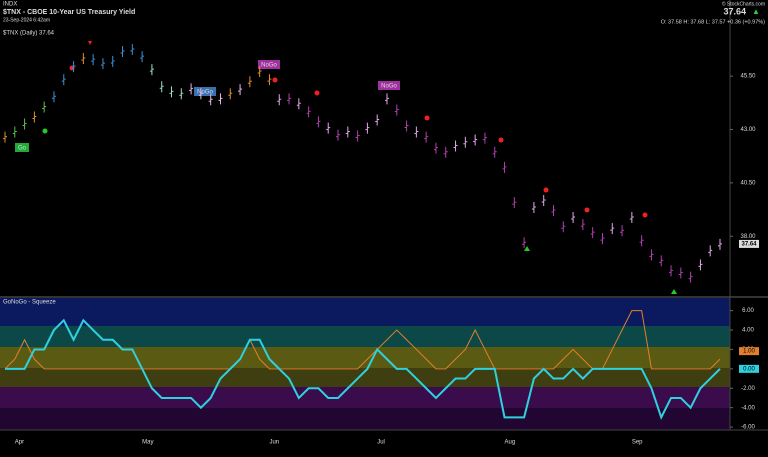 Image resolution: width=768 pixels, height=457 pixels. Describe the element at coordinates (748, 408) in the screenshot. I see `y-tick-label: -4.00` at that location.